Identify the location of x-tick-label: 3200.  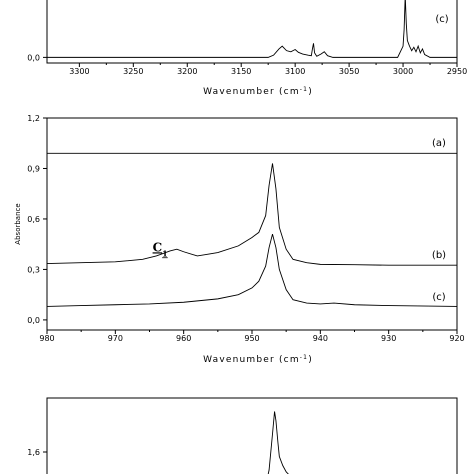
(187, 71).